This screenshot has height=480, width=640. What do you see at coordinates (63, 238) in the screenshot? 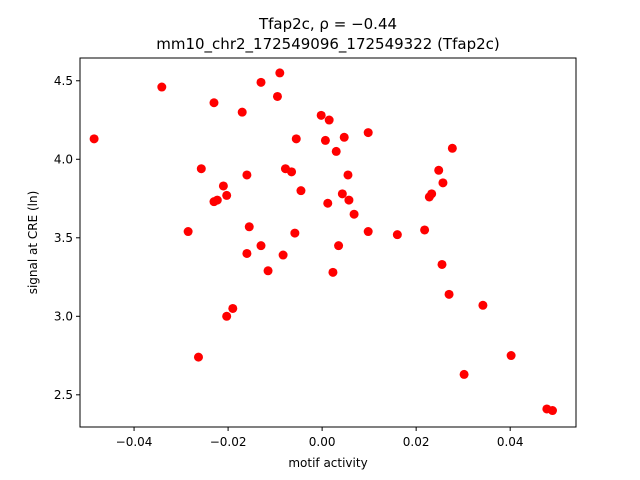
I see `y-tick-label: 3.5` at bounding box center [63, 238].